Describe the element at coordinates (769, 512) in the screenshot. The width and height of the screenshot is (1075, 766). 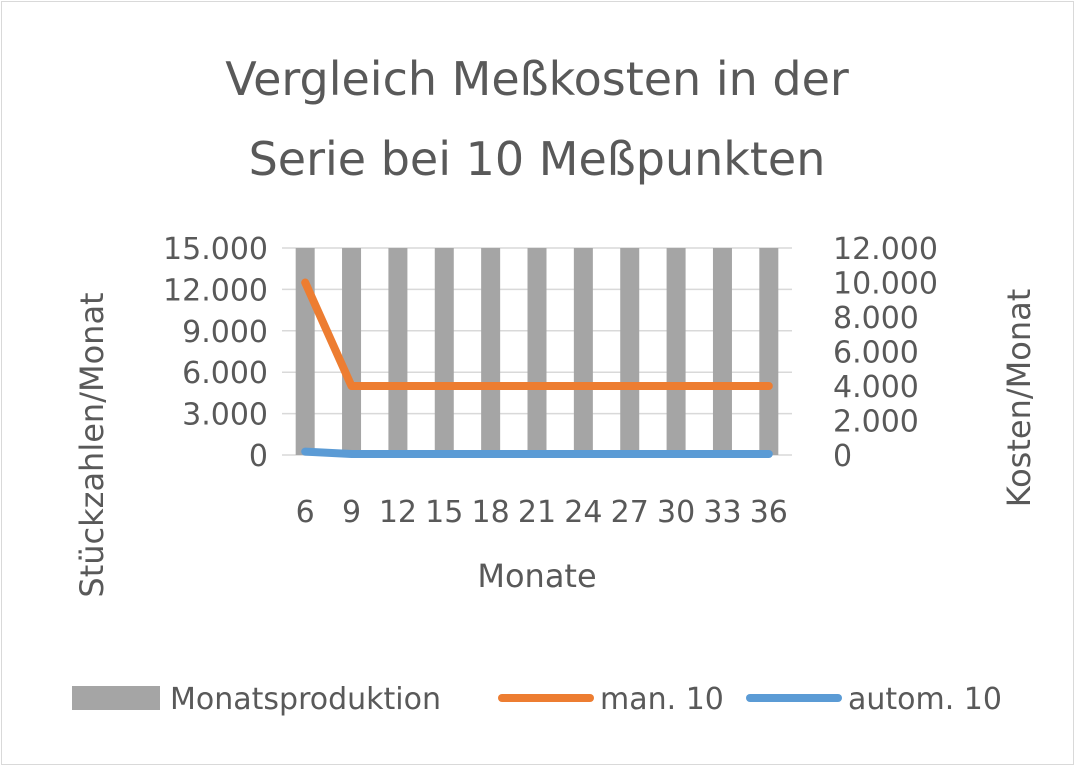
I see `x-tick-label: 36` at that location.